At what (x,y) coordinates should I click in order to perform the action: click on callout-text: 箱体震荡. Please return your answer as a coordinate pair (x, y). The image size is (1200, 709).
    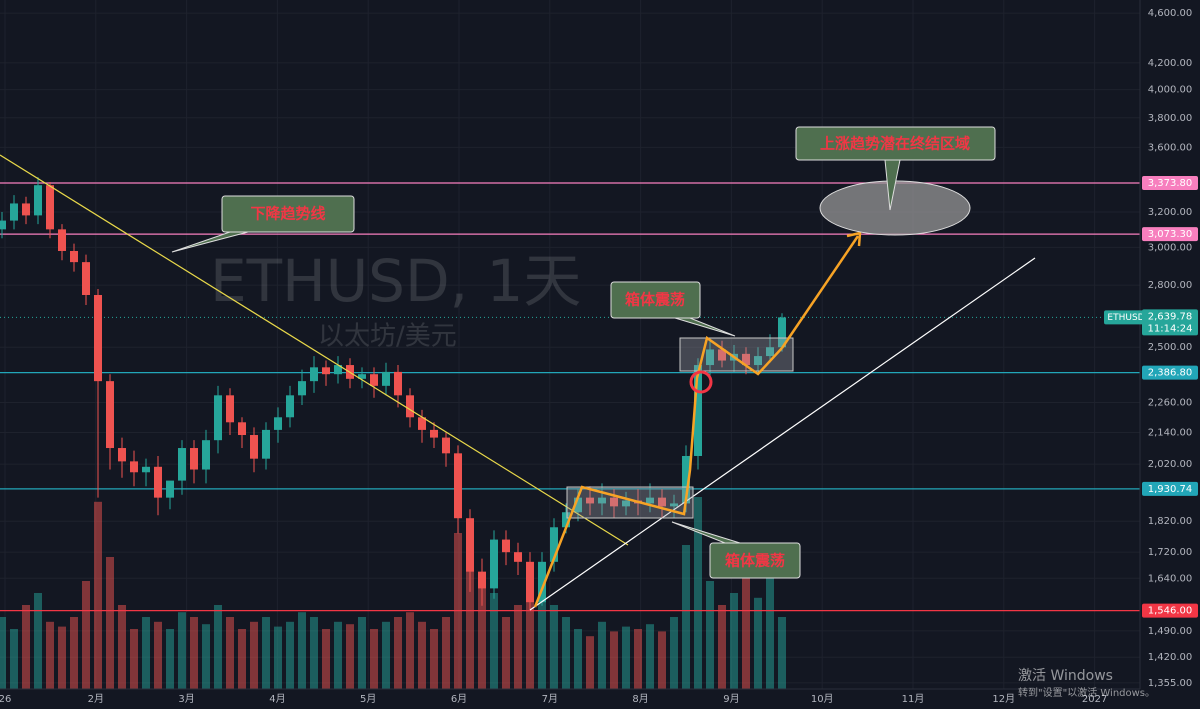
    Looking at the image, I should click on (655, 300).